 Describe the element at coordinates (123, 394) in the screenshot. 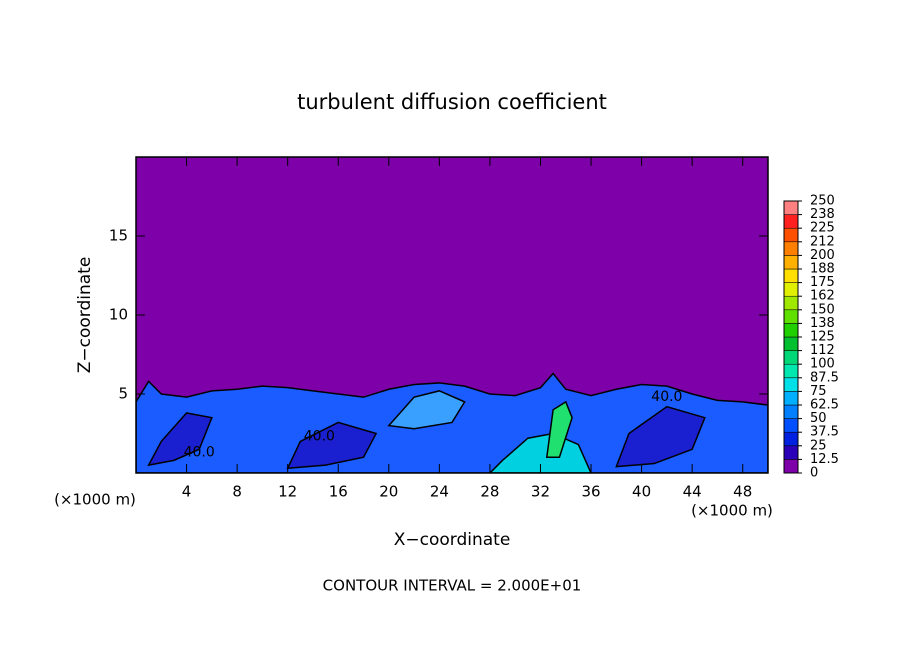

I see `y-tick-label: 5` at that location.